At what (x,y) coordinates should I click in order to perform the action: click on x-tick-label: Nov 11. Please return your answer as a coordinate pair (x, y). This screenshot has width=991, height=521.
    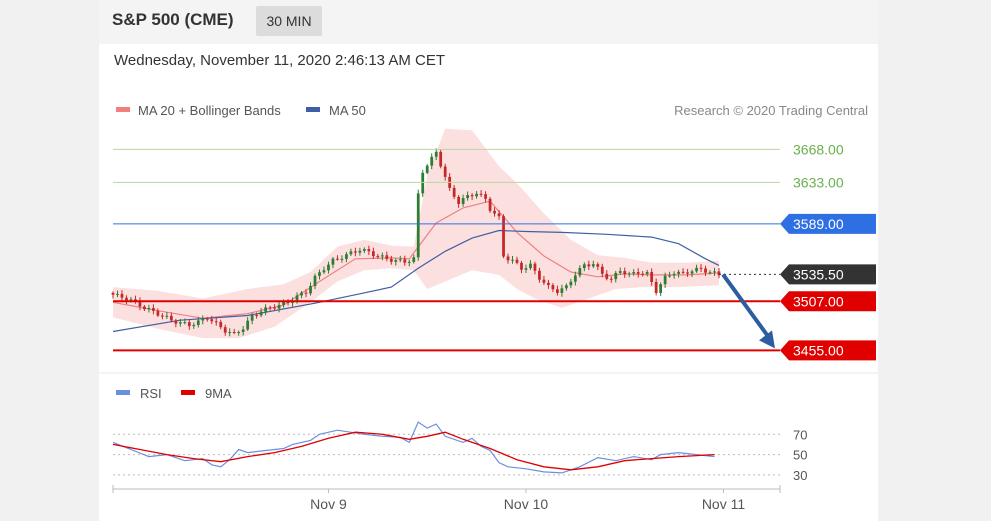
    Looking at the image, I should click on (724, 504).